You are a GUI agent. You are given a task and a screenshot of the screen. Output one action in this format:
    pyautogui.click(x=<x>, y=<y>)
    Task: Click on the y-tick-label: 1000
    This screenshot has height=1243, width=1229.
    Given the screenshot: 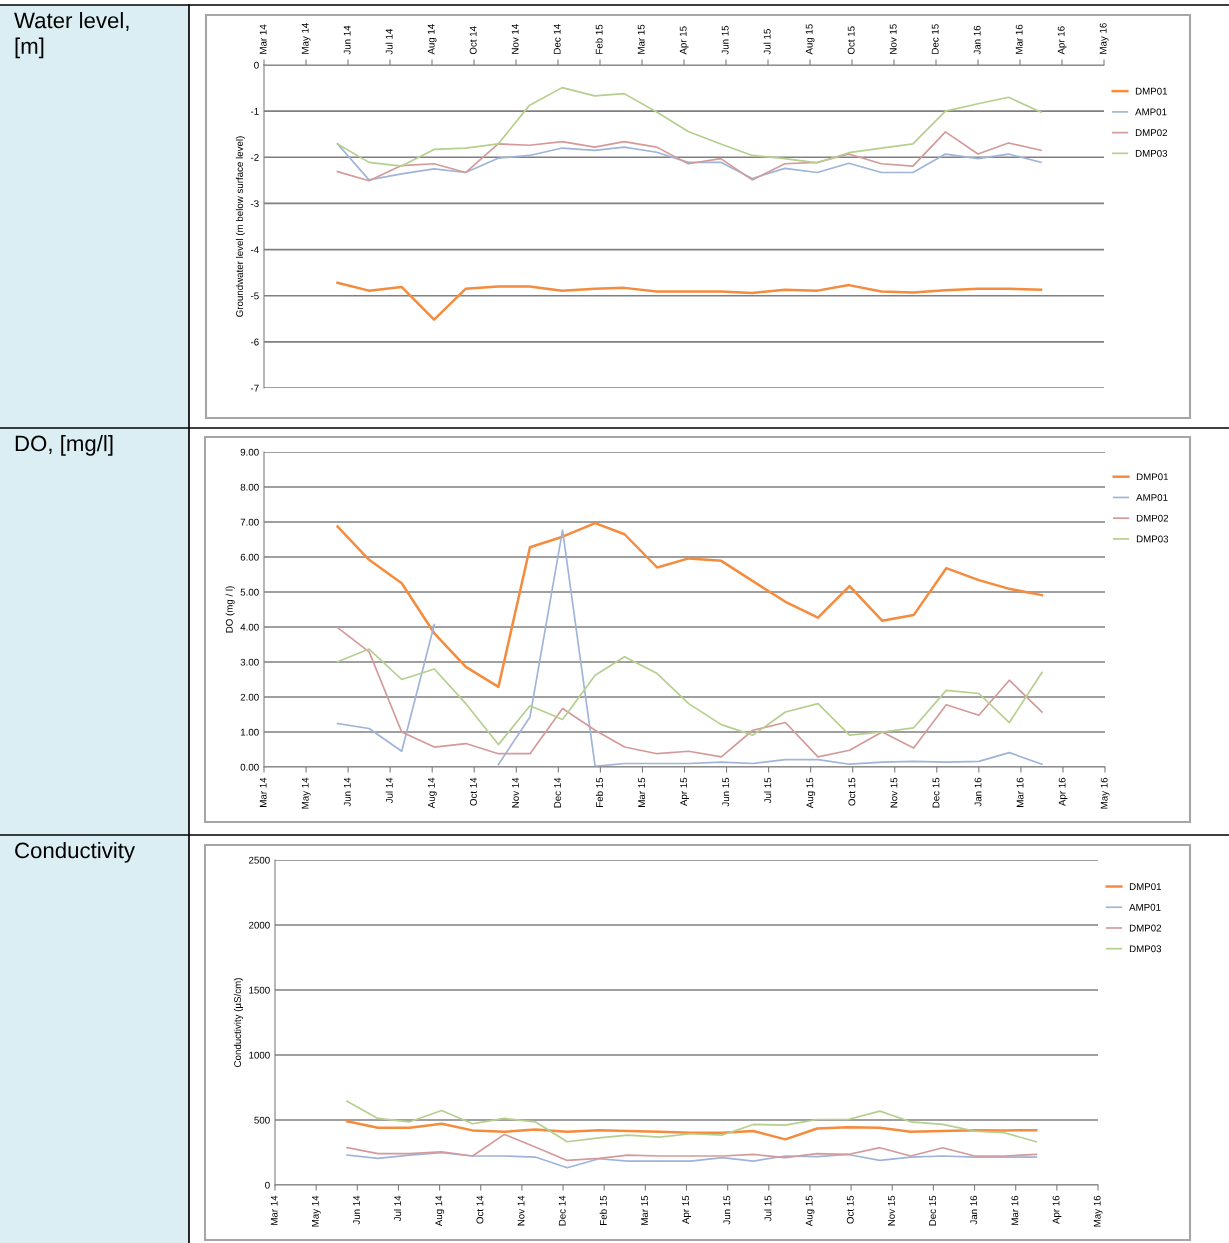 What is the action you would take?
    pyautogui.click(x=259, y=1055)
    